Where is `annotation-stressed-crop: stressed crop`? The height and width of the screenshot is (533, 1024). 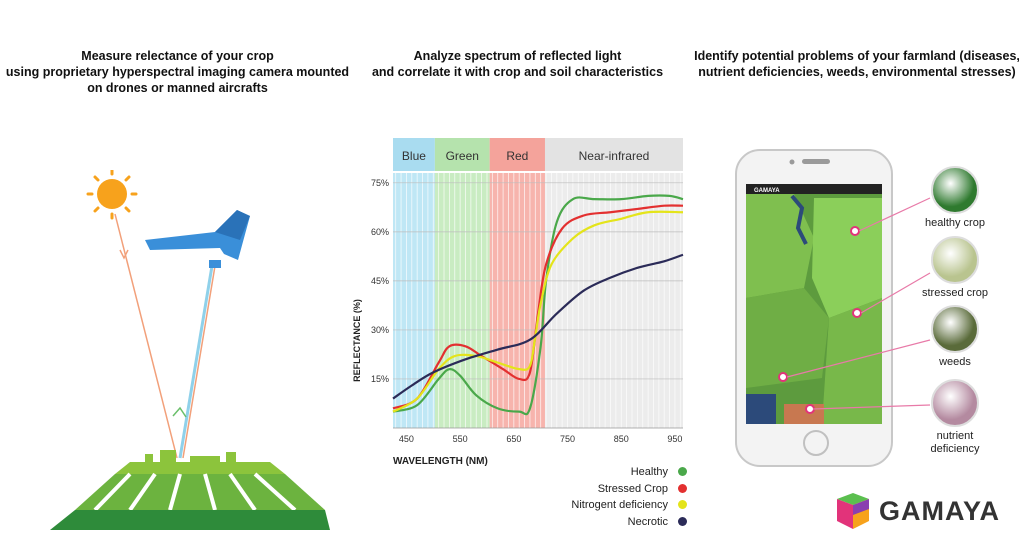
annotation-stressed-crop: stressed crop is located at coordinates (955, 268).